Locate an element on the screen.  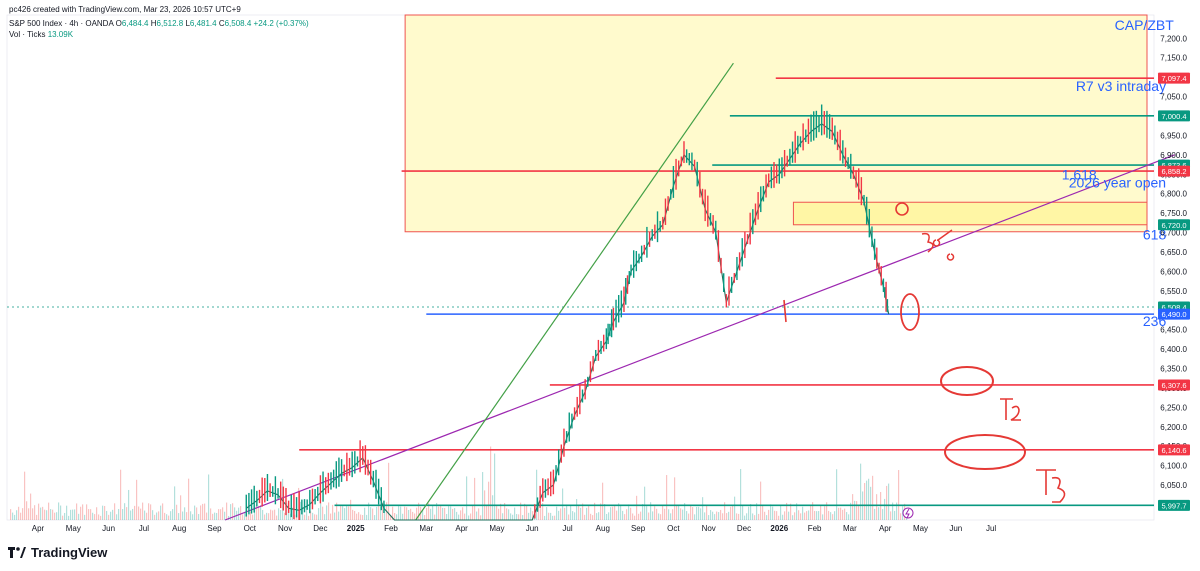
y-tick-label: 6,800.0 is located at coordinates (1173, 194).